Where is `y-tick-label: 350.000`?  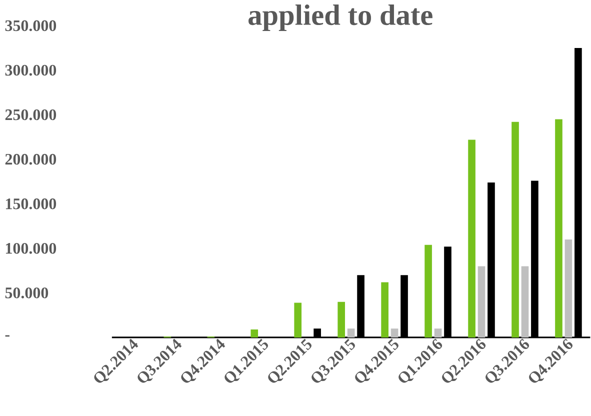
y-tick-label: 350.000 is located at coordinates (30, 25).